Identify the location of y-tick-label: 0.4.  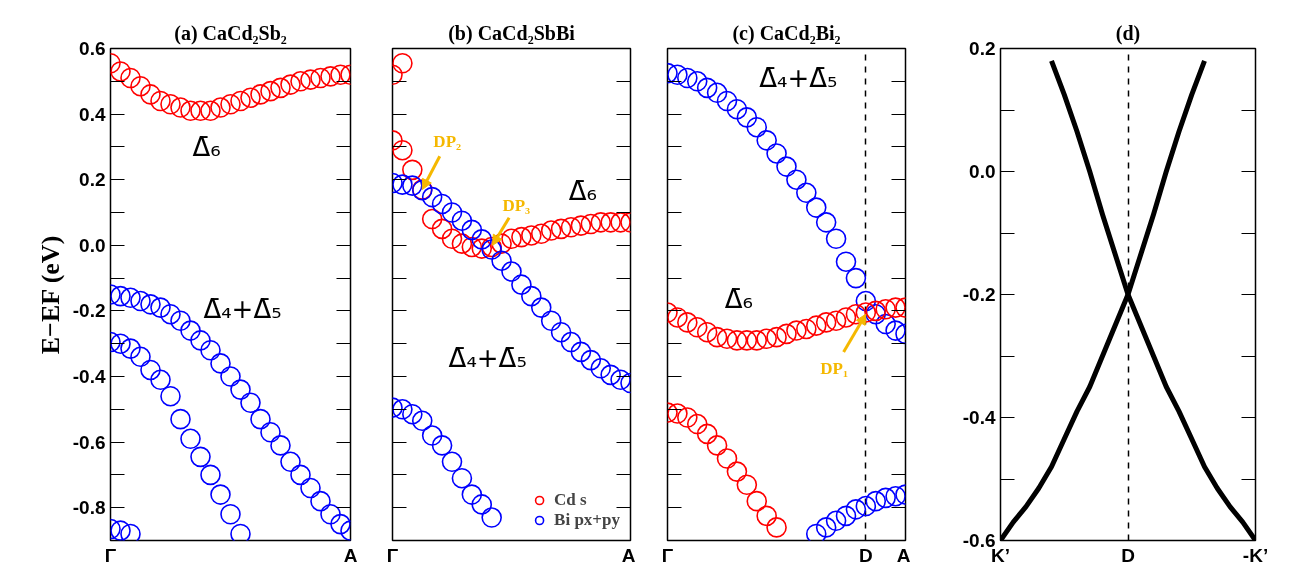
(92, 114).